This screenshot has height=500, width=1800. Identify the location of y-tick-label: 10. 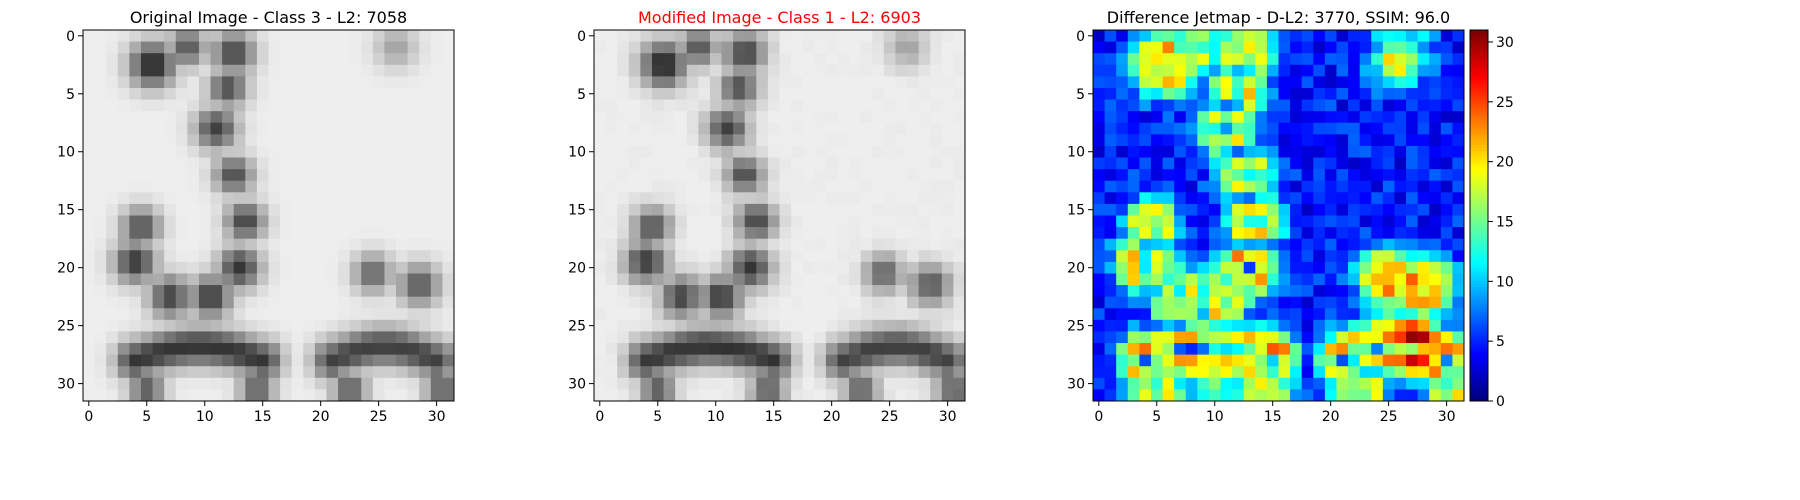
(577, 153).